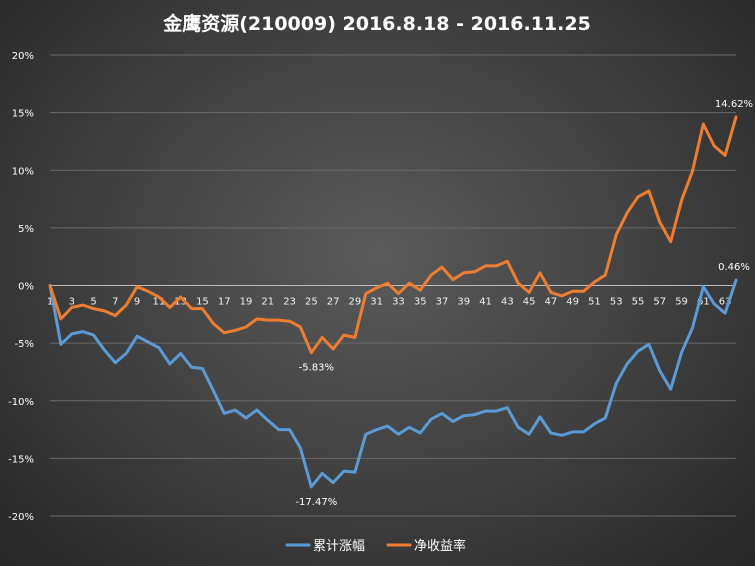 The height and width of the screenshot is (566, 755). What do you see at coordinates (529, 302) in the screenshot?
I see `x-tick-label: 45` at bounding box center [529, 302].